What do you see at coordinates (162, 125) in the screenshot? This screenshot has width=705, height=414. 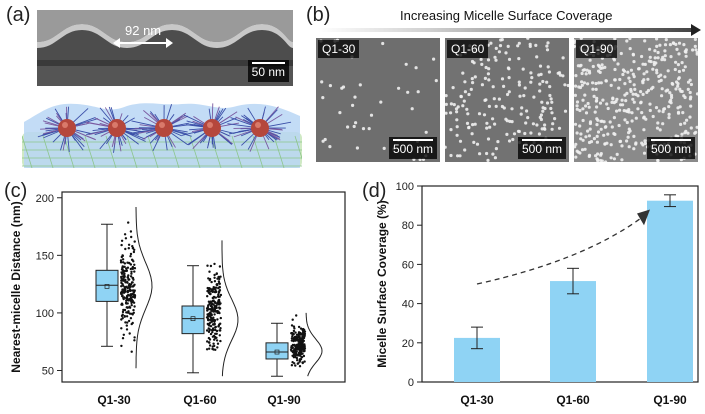 I see `micelle-core-highlight` at bounding box center [162, 125].